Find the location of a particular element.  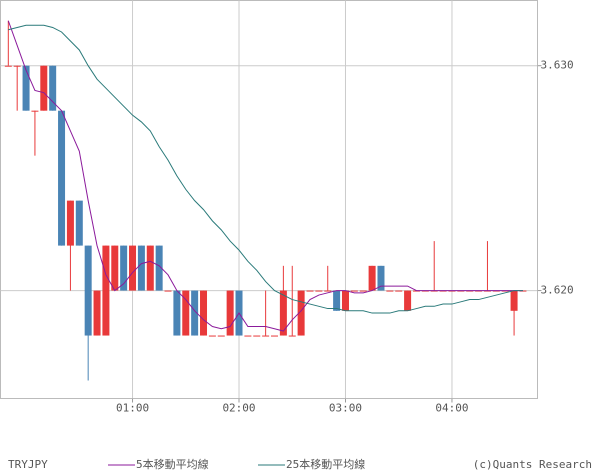

x-tick-label: 03:00 is located at coordinates (345, 408).